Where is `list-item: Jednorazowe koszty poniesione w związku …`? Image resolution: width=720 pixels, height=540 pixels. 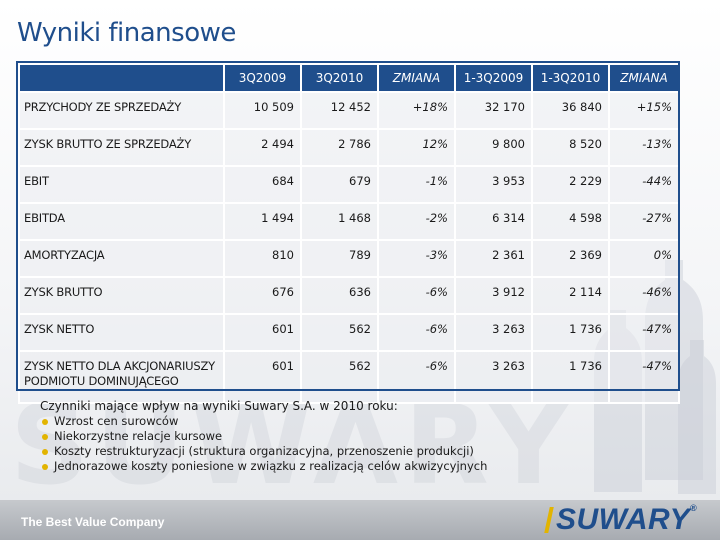
list-item: Jednorazowe koszty poniesione w związku … is located at coordinates (270, 466).